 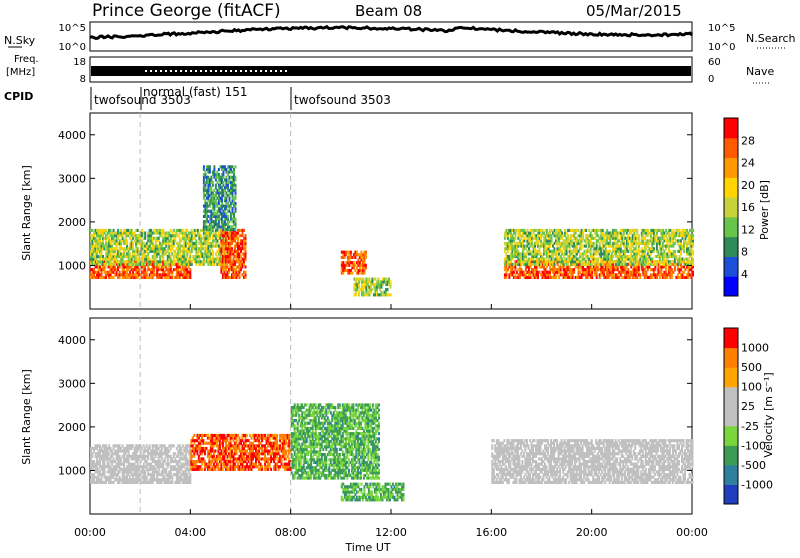 I want to click on colorbar-tick-label: 4, so click(x=744, y=274).